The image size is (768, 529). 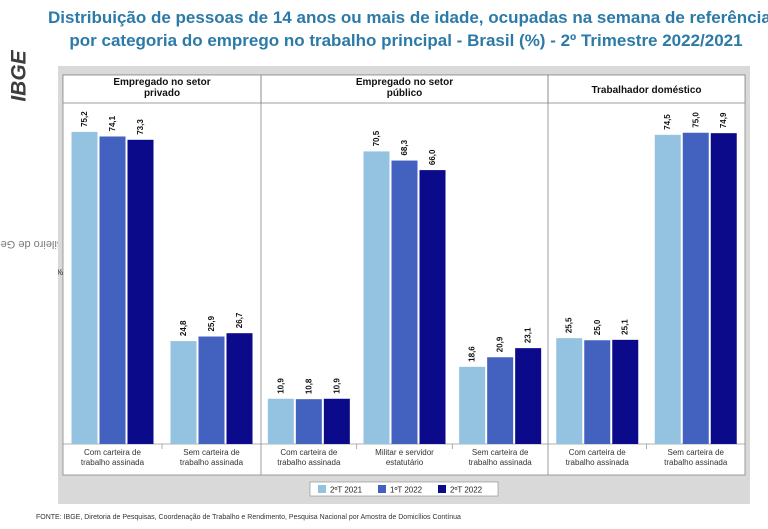 I want to click on data-label: 25,1, so click(x=625, y=327).